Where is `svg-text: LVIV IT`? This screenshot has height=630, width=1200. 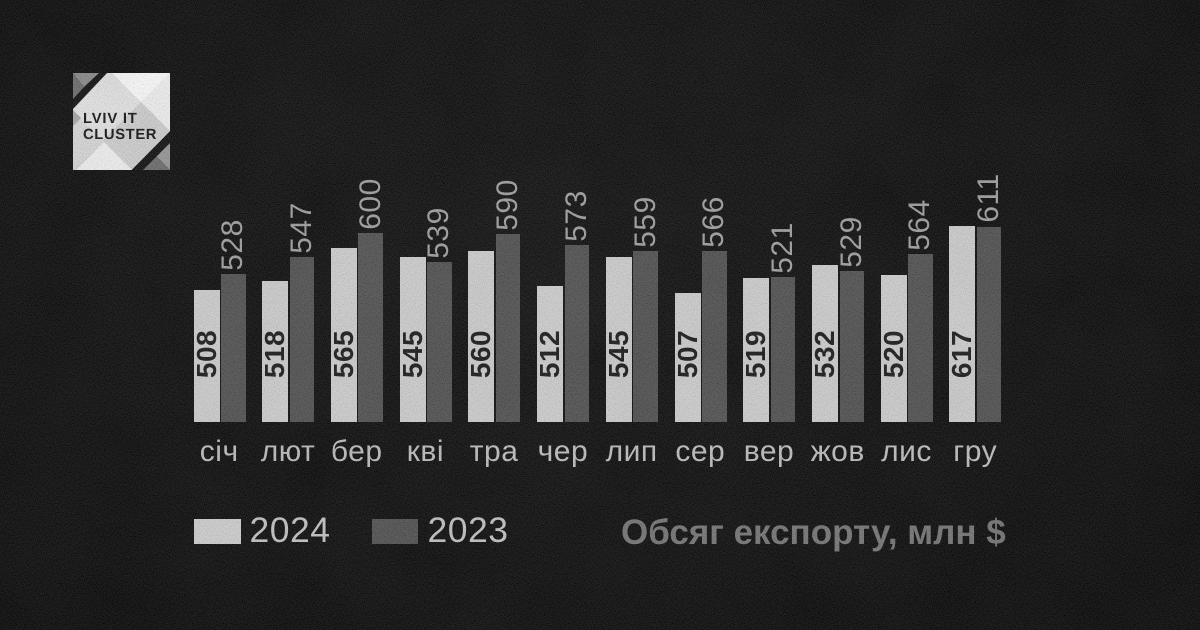
svg-text: LVIV IT is located at coordinates (110, 119).